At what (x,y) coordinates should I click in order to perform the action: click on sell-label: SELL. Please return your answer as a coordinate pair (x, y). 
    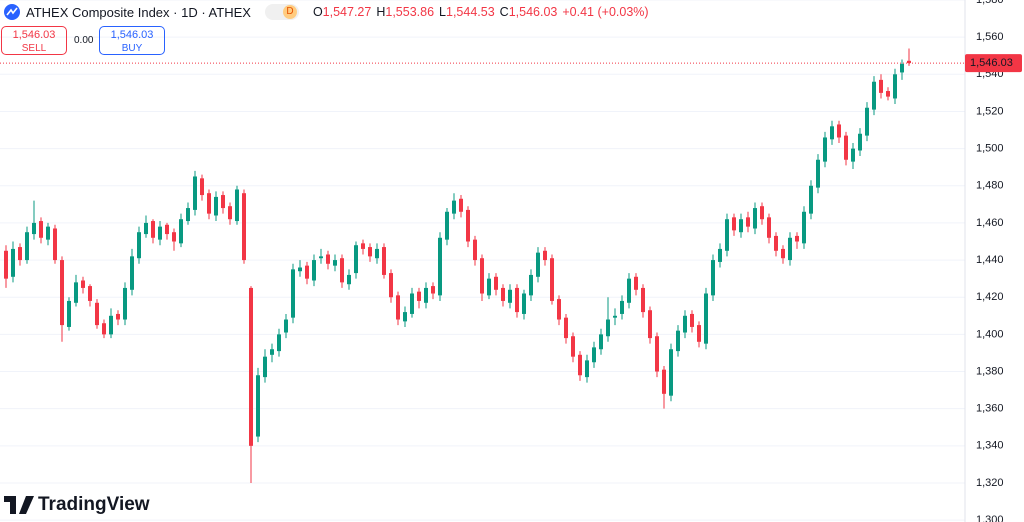
    Looking at the image, I should click on (34, 48).